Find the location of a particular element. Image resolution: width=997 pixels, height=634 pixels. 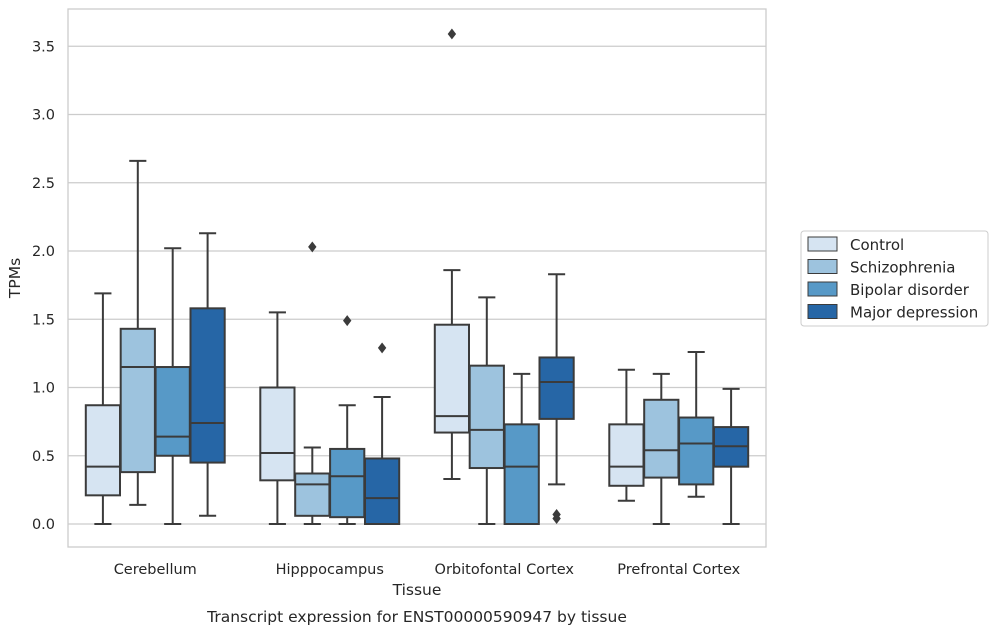

y-tick-label: 0.5 is located at coordinates (43, 457).